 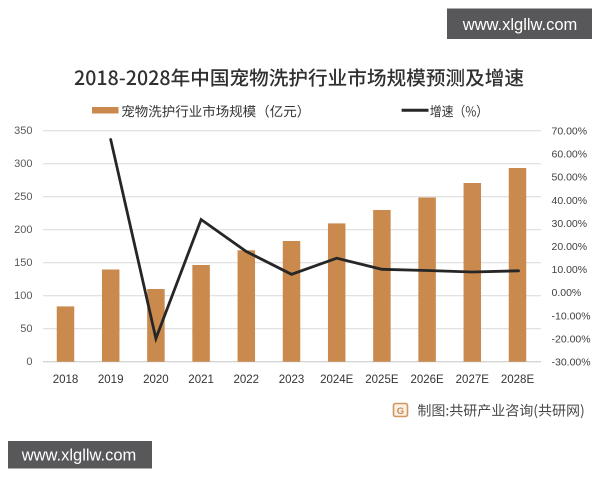 I want to click on svg-text: 2023, so click(x=292, y=380).